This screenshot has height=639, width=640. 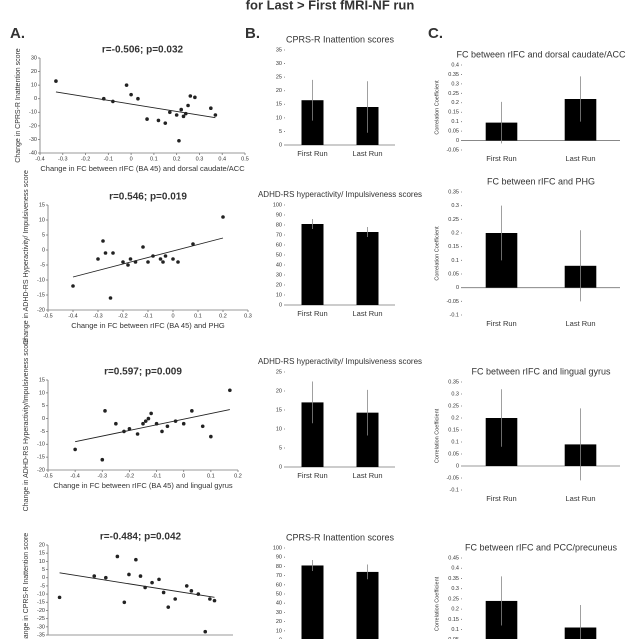 What do you see at coordinates (437, 107) in the screenshot?
I see `y-axis-label: Correlation Coefficient` at bounding box center [437, 107].